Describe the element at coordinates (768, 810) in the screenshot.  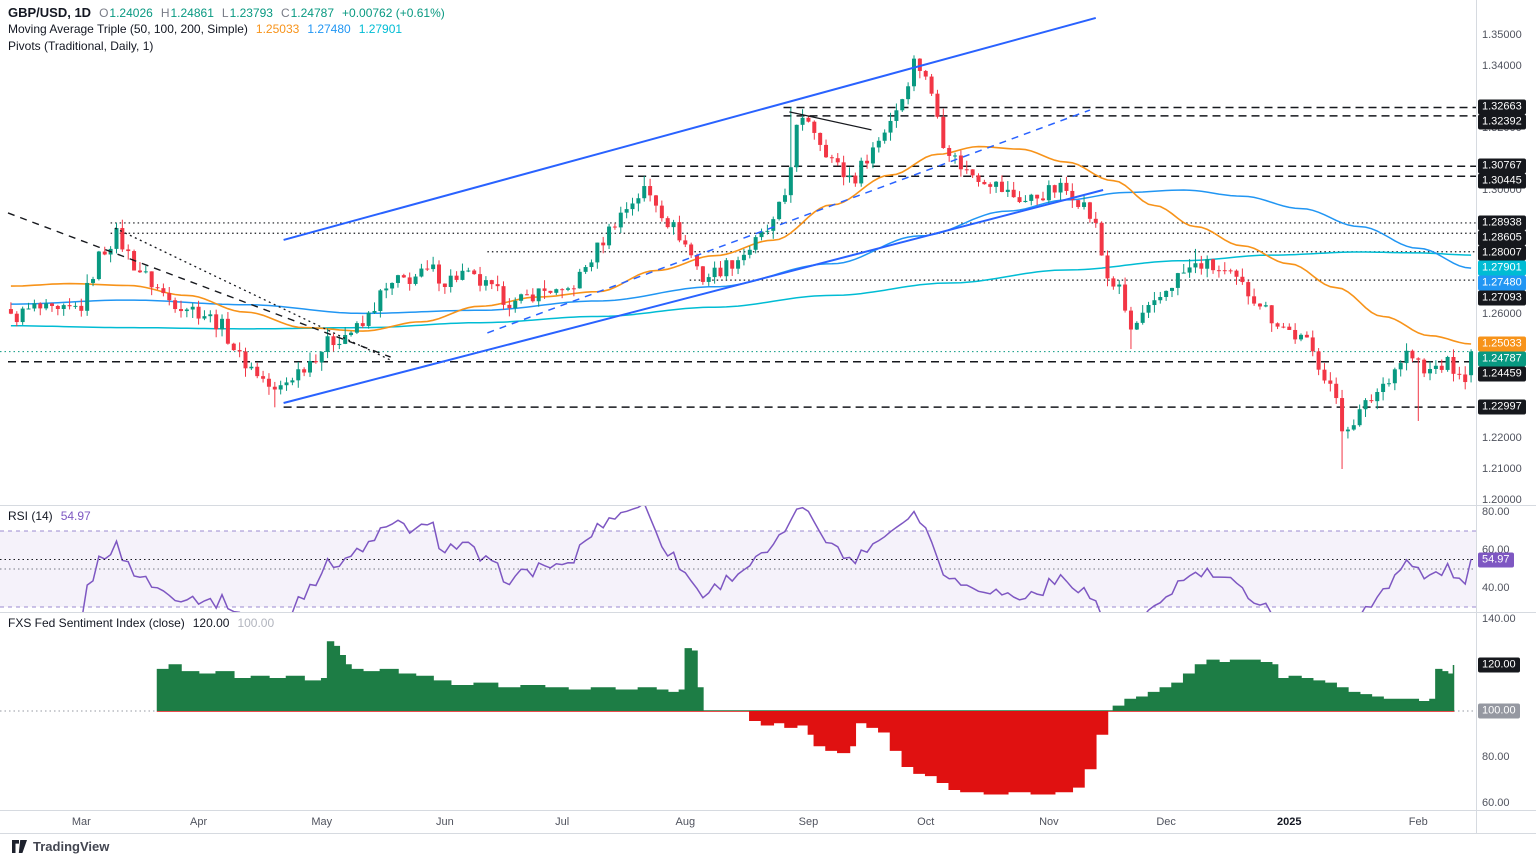
I see `time-axis-divider` at that location.